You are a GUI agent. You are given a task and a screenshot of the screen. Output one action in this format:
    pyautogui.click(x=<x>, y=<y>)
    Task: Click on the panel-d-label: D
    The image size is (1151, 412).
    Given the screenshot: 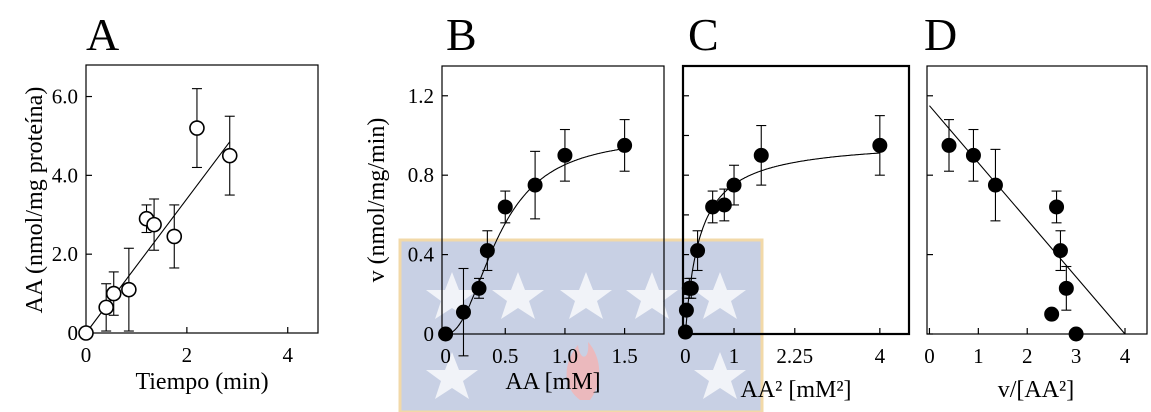 What is the action you would take?
    pyautogui.click(x=940, y=34)
    